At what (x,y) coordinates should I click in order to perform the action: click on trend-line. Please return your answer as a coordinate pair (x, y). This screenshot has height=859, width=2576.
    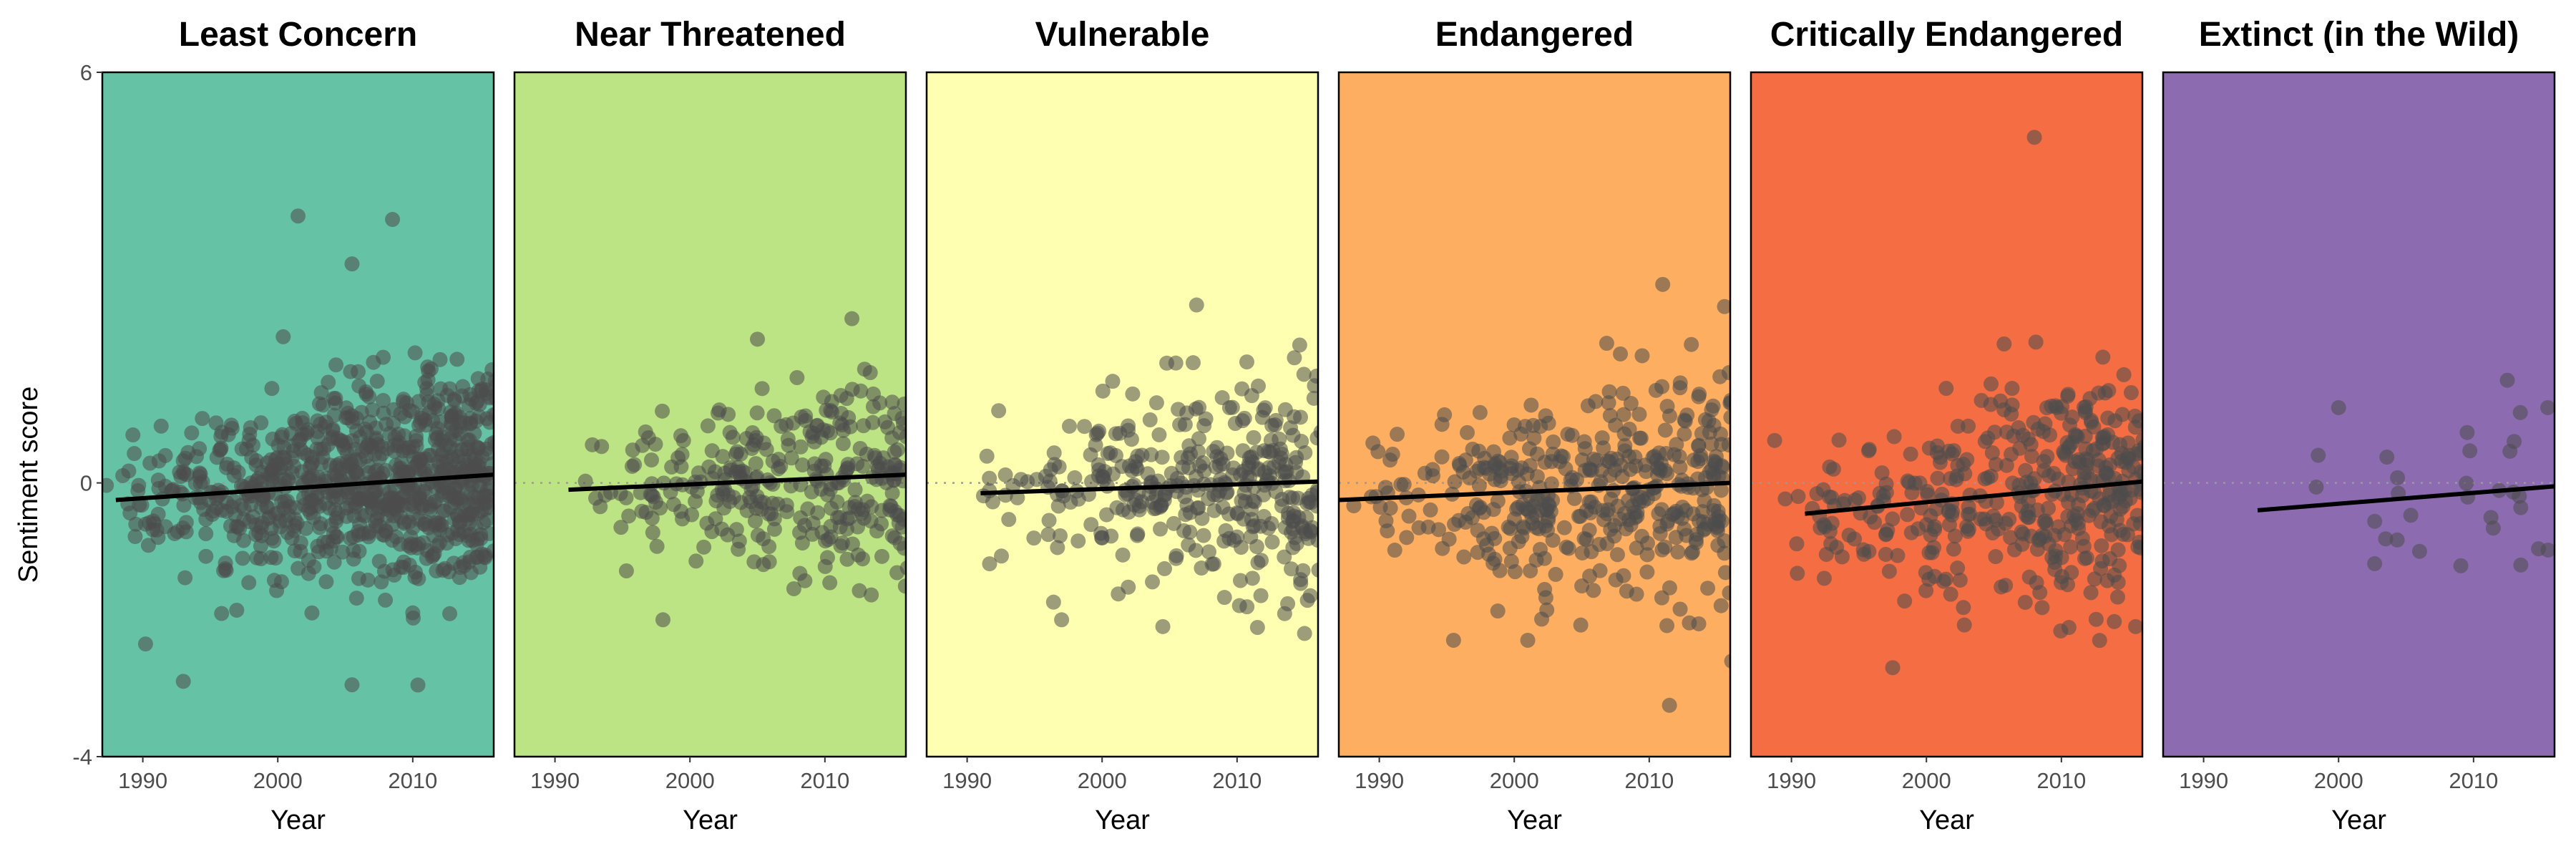
    Looking at the image, I should click on (1534, 491).